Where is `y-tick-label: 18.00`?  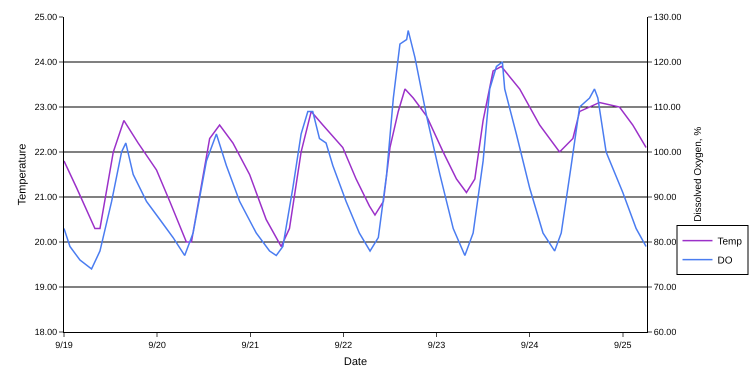 y-tick-label: 18.00 is located at coordinates (46, 332).